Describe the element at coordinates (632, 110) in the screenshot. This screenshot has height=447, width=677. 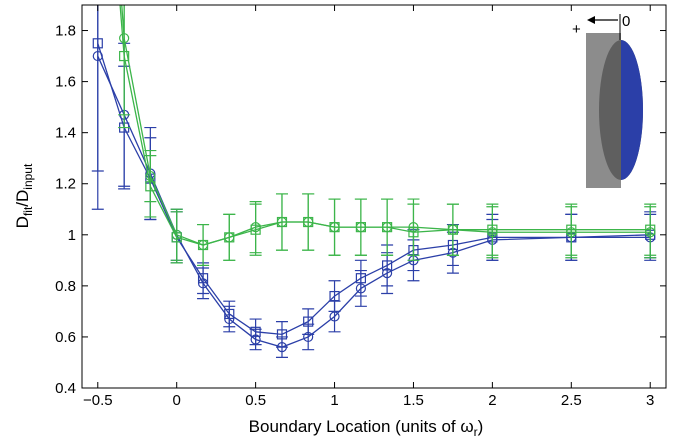
I see `inset-cell` at that location.